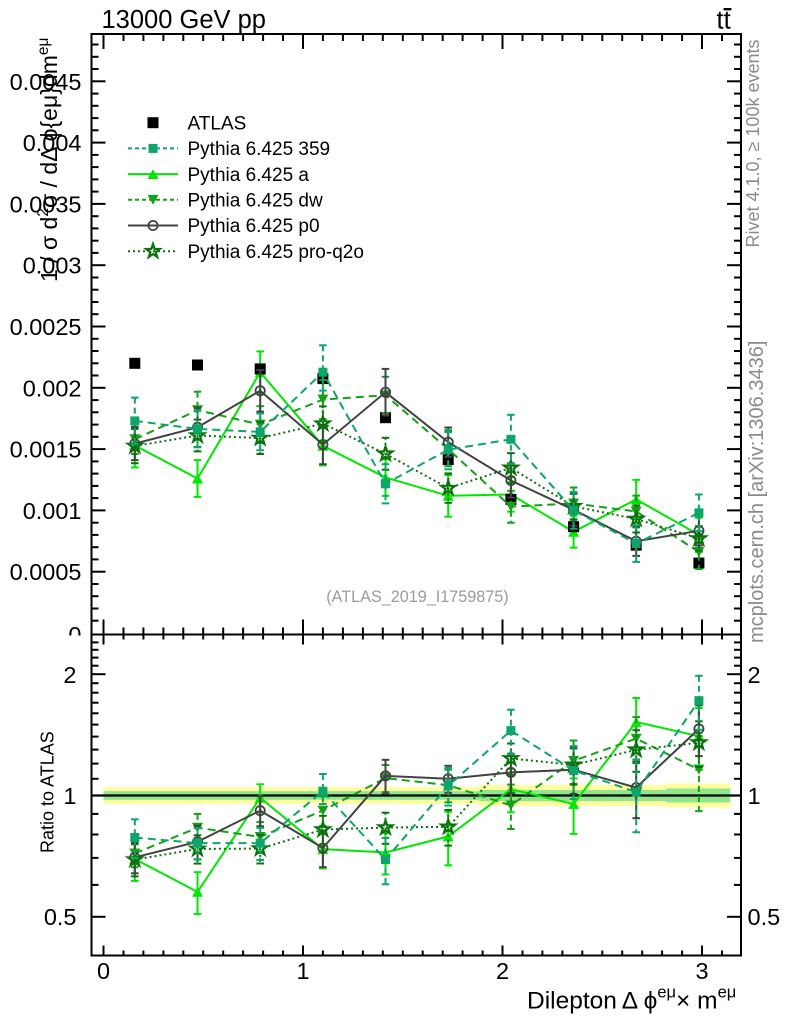 The width and height of the screenshot is (786, 1029). I want to click on svg-text: 0.001, so click(52, 511).